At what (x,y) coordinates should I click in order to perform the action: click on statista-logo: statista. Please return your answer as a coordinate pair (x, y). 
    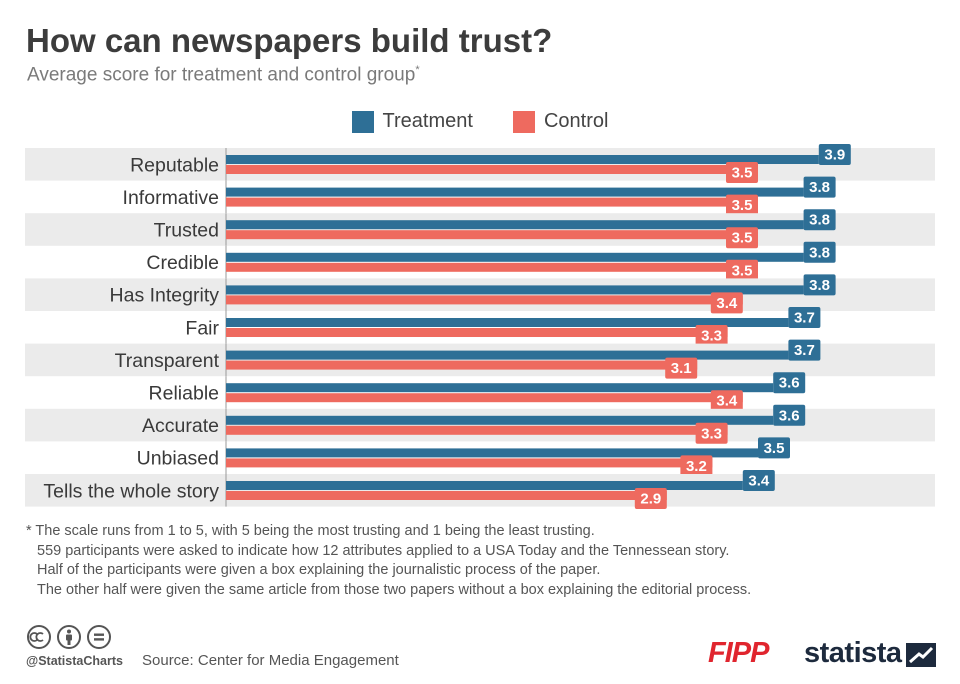
    Looking at the image, I should click on (853, 653).